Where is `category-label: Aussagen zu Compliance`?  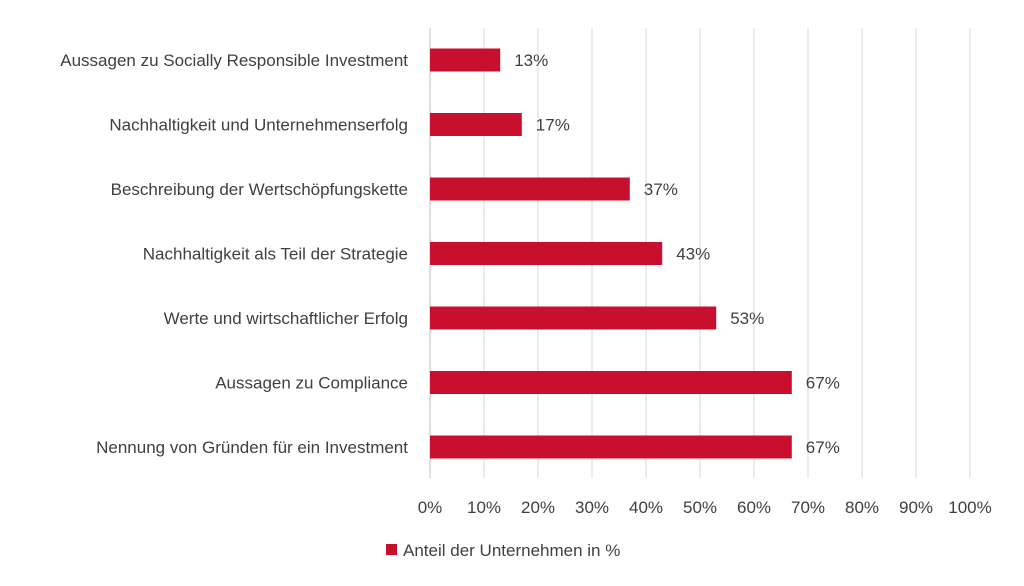
category-label: Aussagen zu Compliance is located at coordinates (311, 383).